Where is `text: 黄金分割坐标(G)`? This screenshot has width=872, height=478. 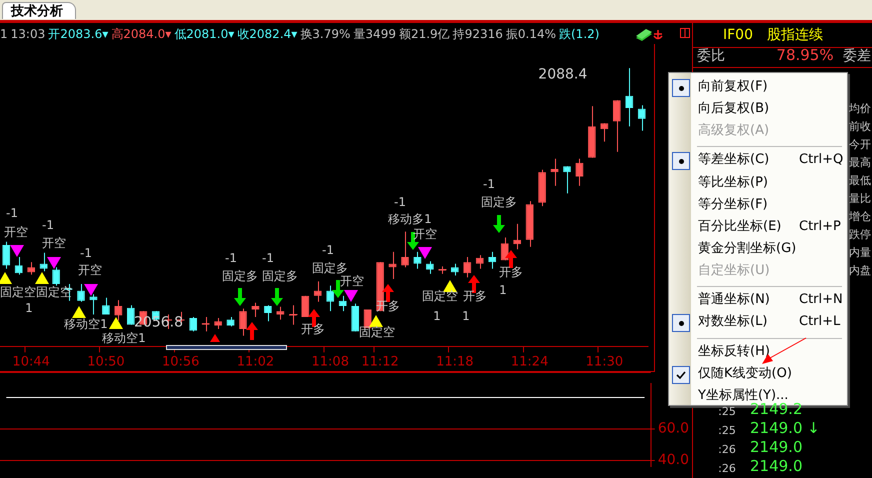 text: 黄金分割坐标(G) is located at coordinates (747, 248).